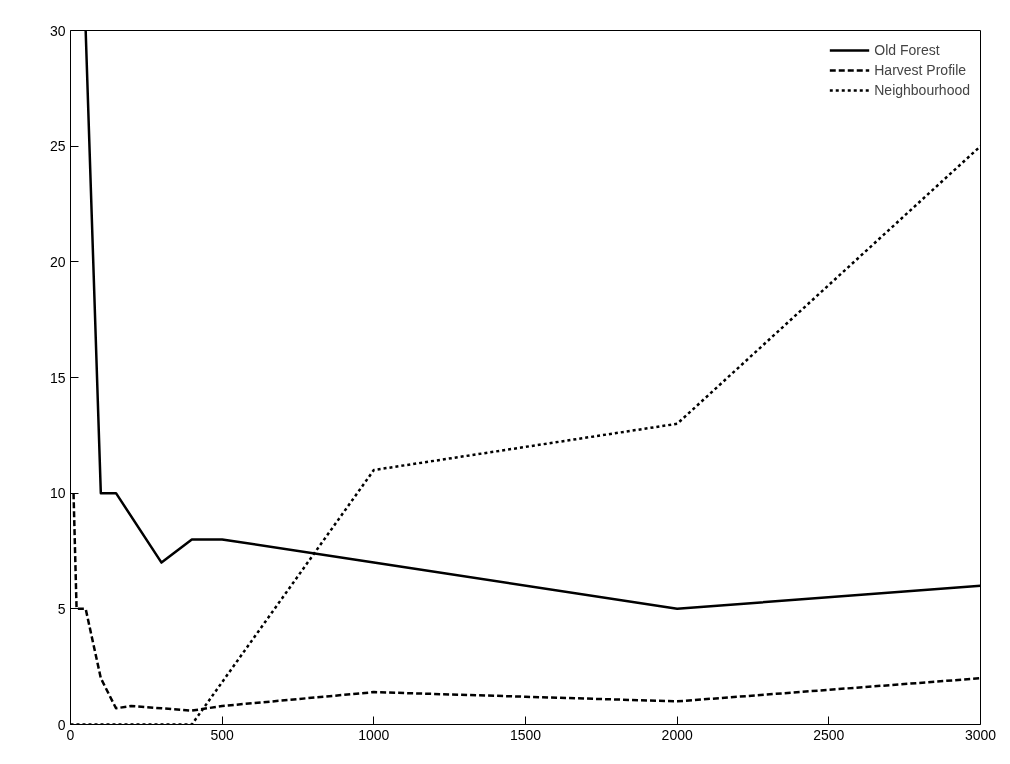 Image resolution: width=1010 pixels, height=764 pixels. What do you see at coordinates (57, 493) in the screenshot?
I see `y-tick-label: 10` at bounding box center [57, 493].